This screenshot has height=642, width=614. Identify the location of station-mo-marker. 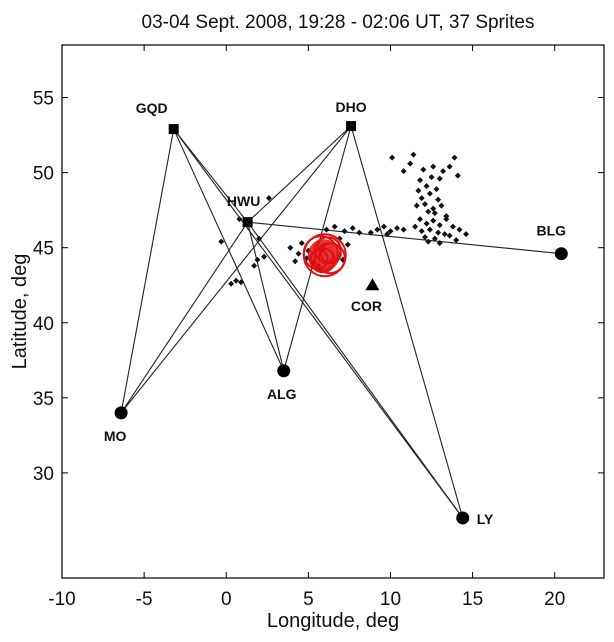
(121, 413).